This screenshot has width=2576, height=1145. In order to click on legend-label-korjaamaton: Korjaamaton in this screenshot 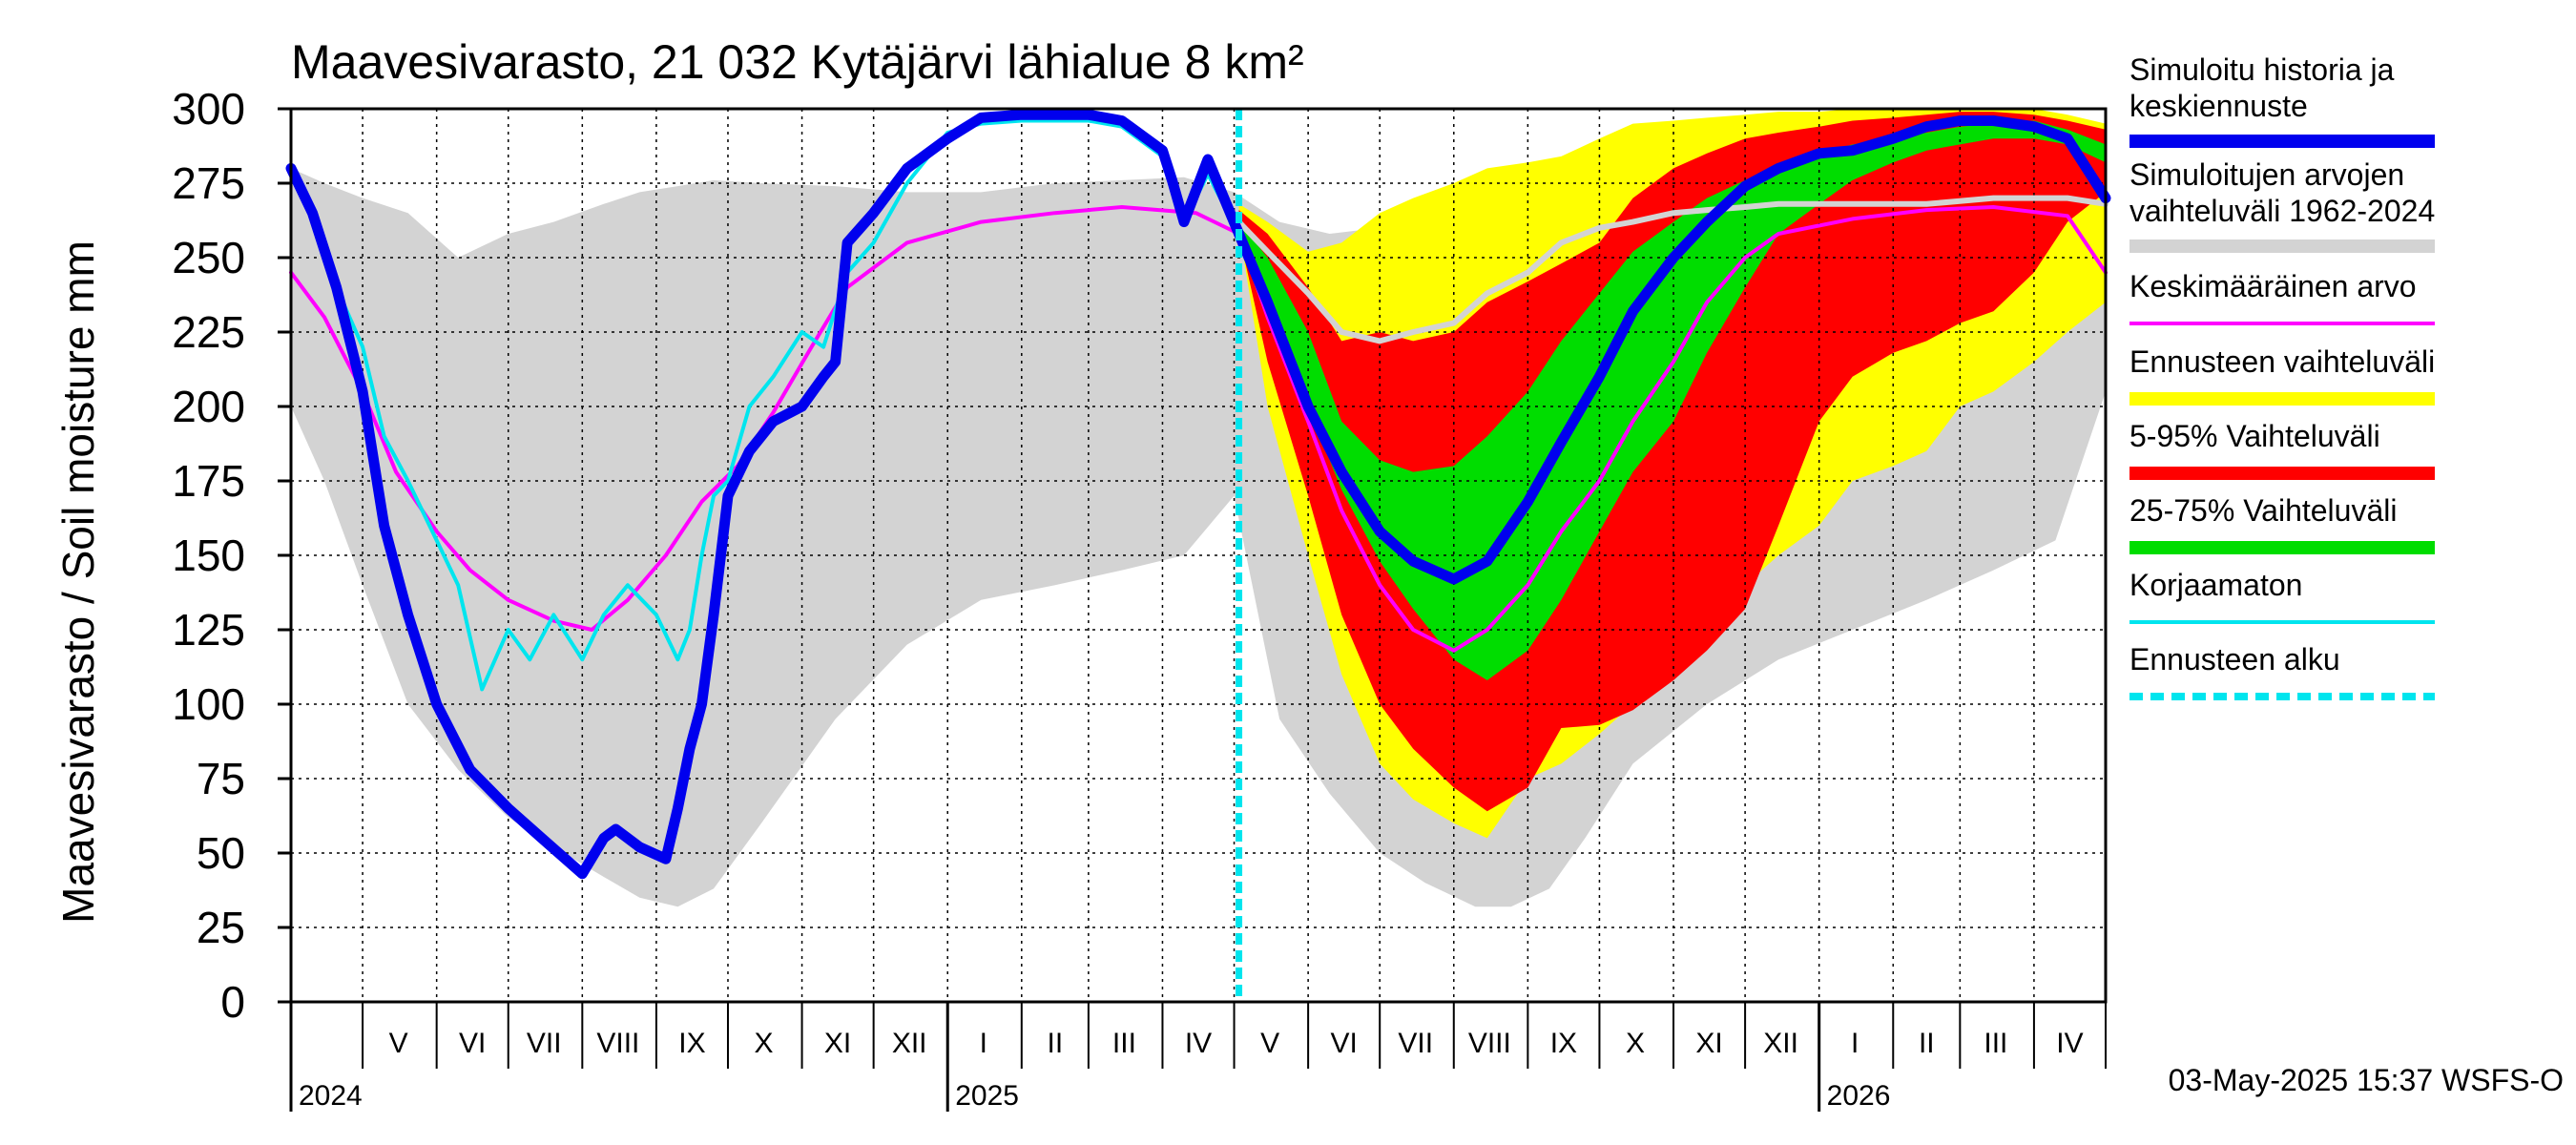, I will do `click(2215, 585)`.